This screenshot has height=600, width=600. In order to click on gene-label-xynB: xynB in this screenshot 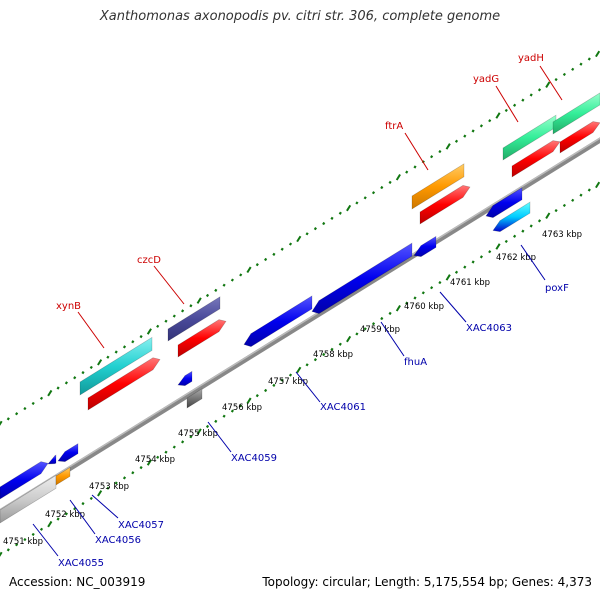, I will do `click(68, 306)`.